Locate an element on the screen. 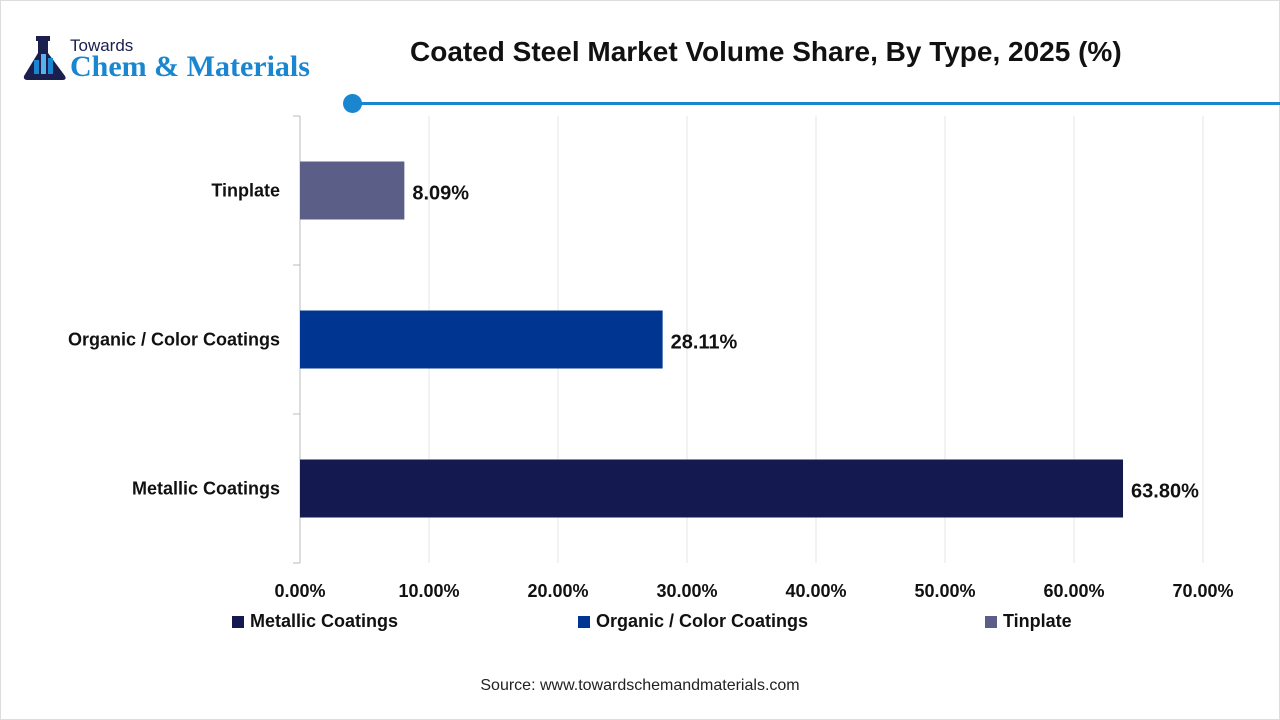  x-tick-label: 30.00% is located at coordinates (686, 591).